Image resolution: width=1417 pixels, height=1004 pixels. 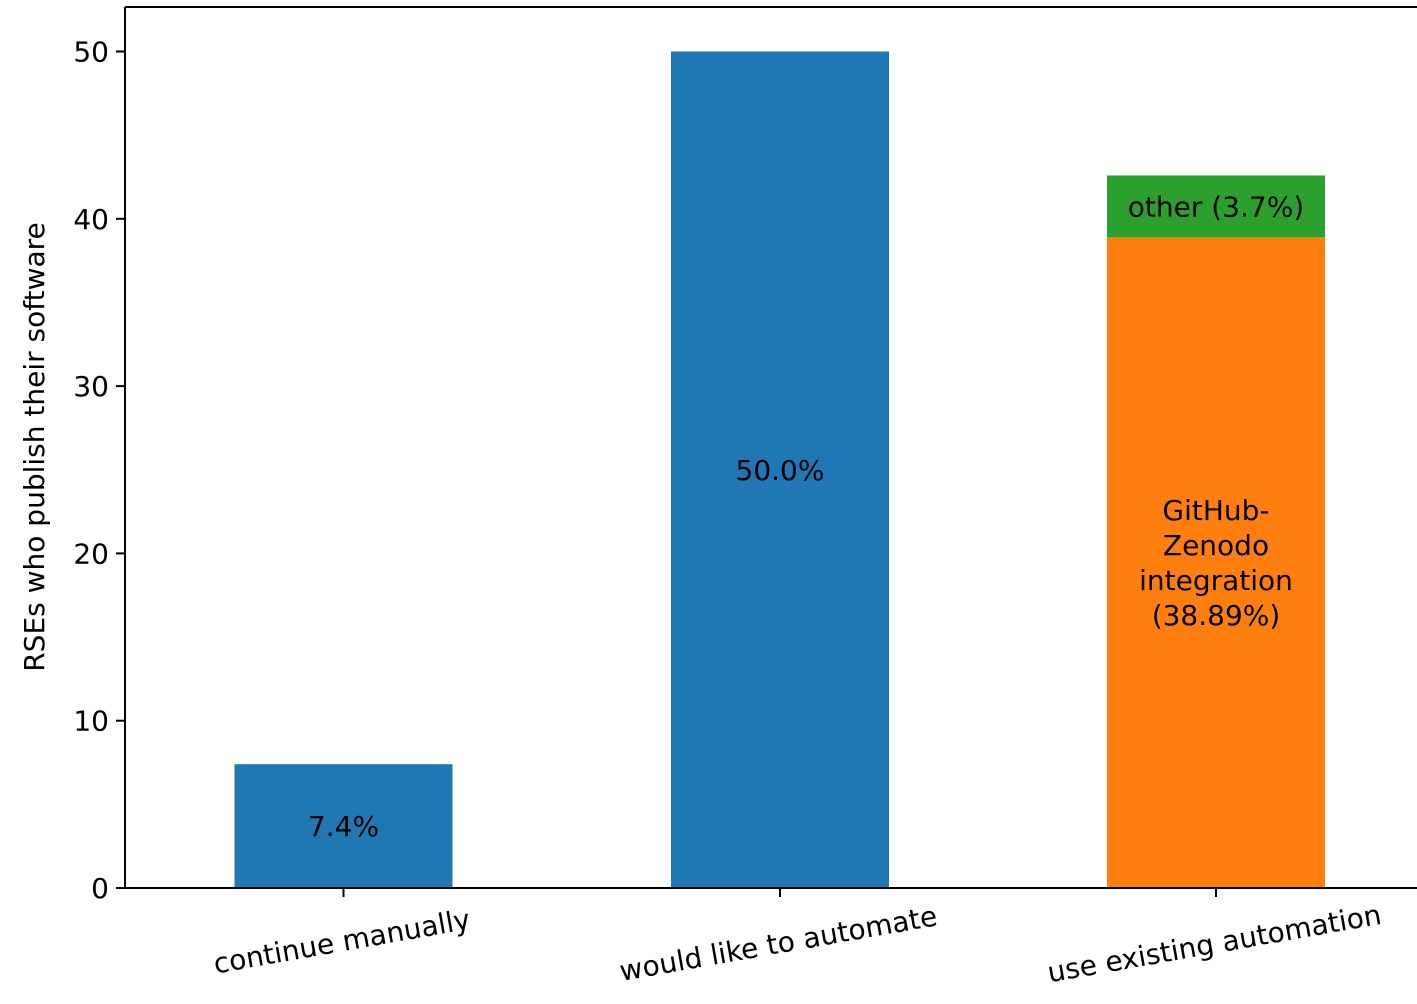 I want to click on bar-value-label: 50.0%, so click(x=780, y=470).